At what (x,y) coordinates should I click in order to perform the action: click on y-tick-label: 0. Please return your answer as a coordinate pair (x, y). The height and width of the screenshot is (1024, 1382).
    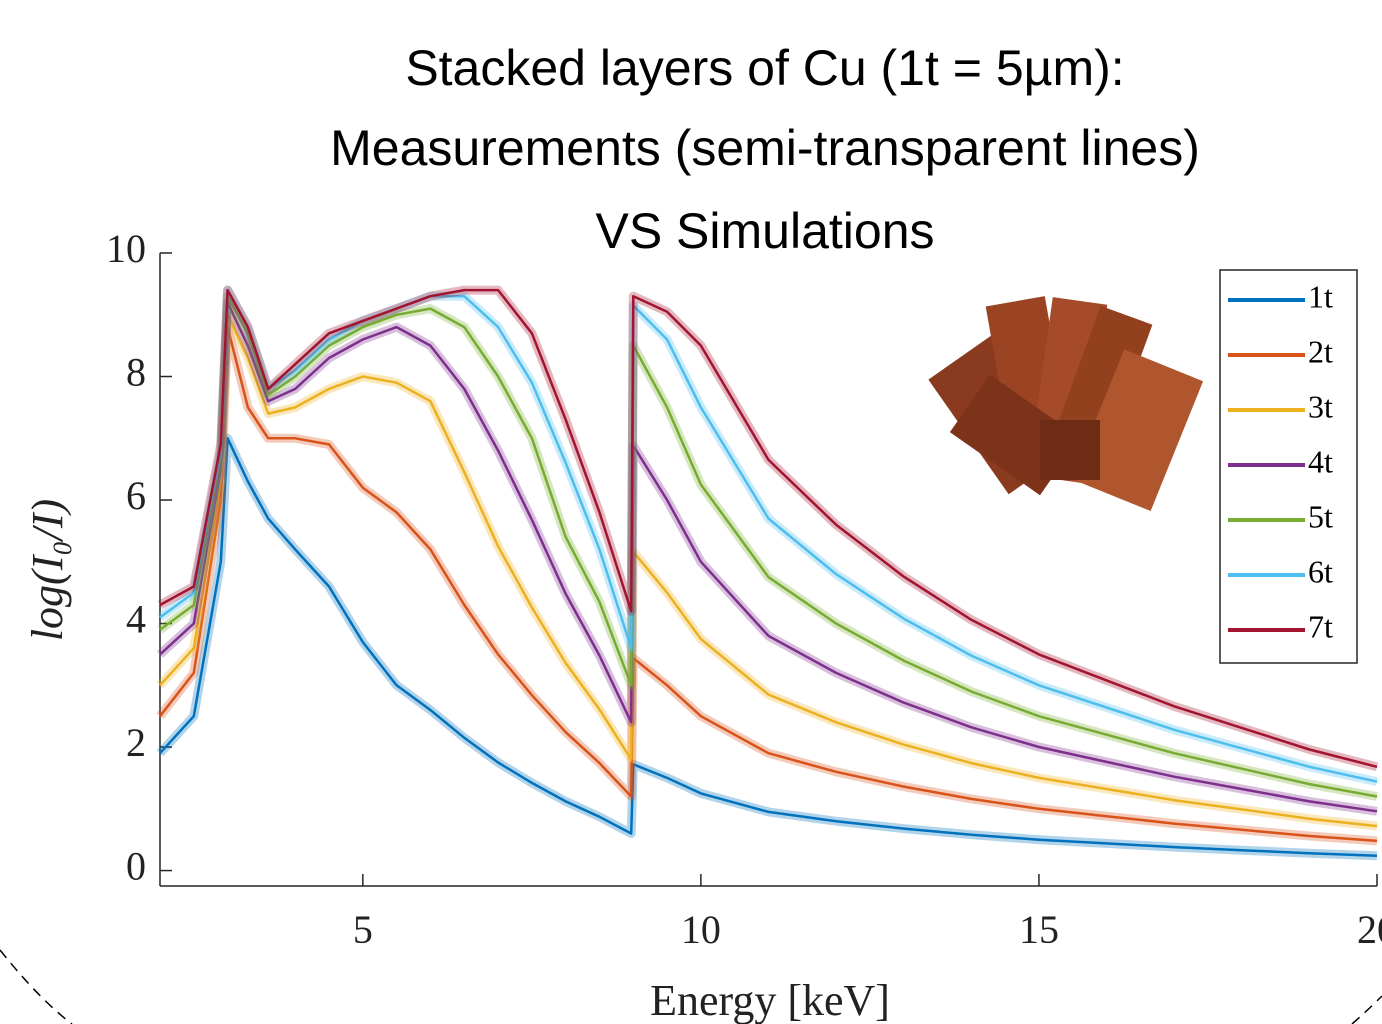
    Looking at the image, I should click on (136, 866).